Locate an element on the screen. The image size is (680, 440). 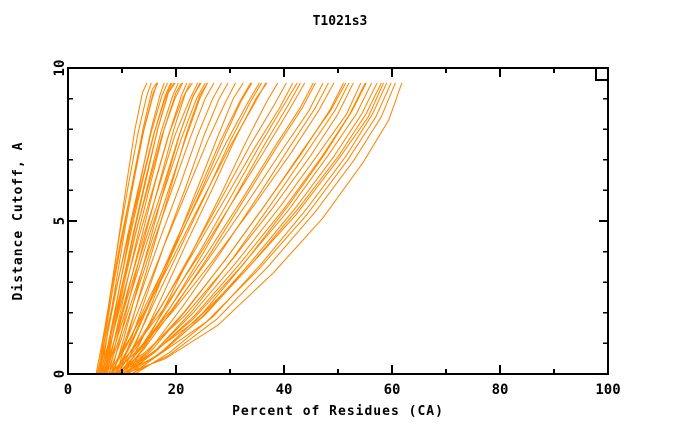
chart-title: T1021s3 is located at coordinates (340, 21).